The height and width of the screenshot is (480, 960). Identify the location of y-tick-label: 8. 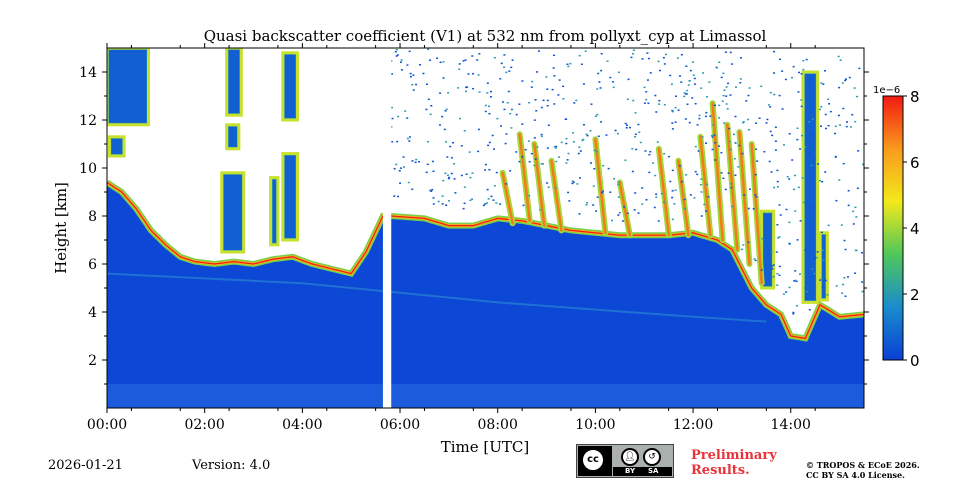
(92, 217).